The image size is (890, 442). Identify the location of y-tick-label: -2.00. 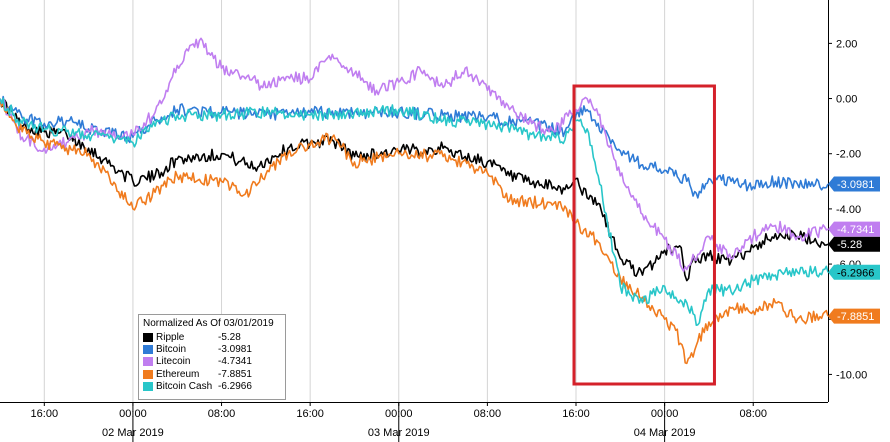
(848, 155).